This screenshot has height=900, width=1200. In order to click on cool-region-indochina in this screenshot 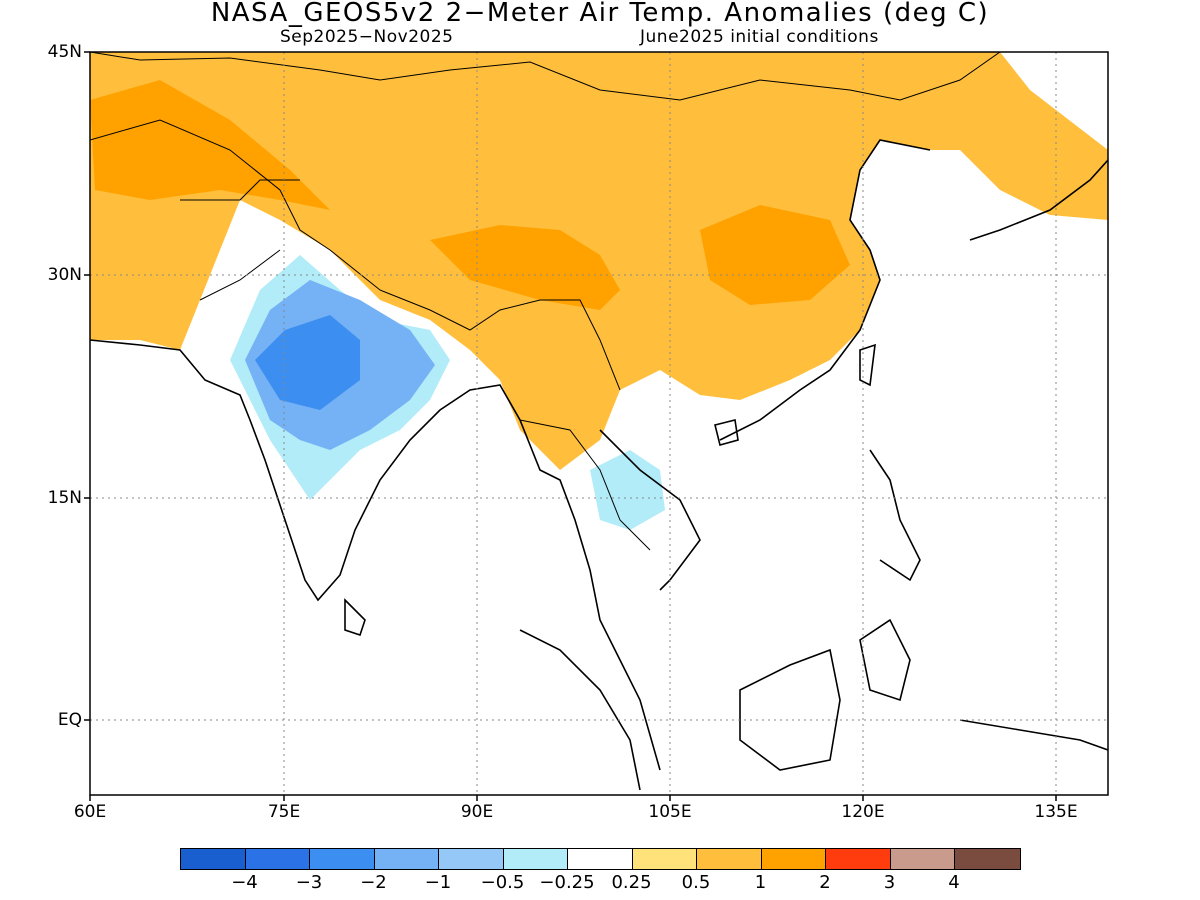, I will do `click(627, 490)`.